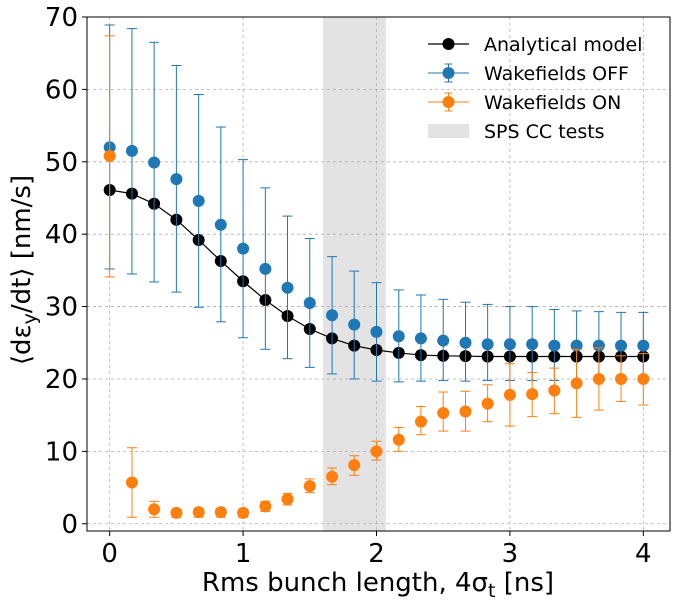 The width and height of the screenshot is (676, 604). I want to click on y-axis-label: ⟨dεy/dt⟩ [nm/s], so click(24, 270).